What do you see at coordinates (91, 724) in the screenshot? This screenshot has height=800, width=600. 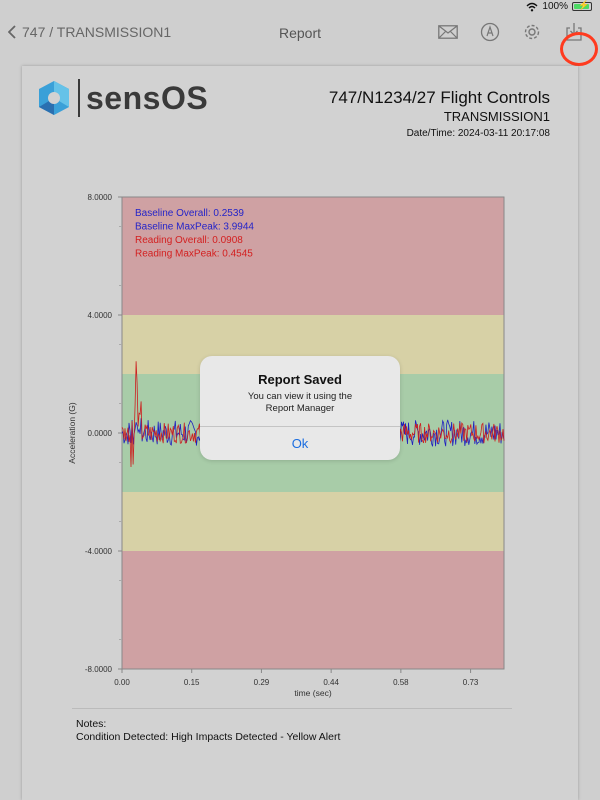 I see `notes-label: Notes:` at bounding box center [91, 724].